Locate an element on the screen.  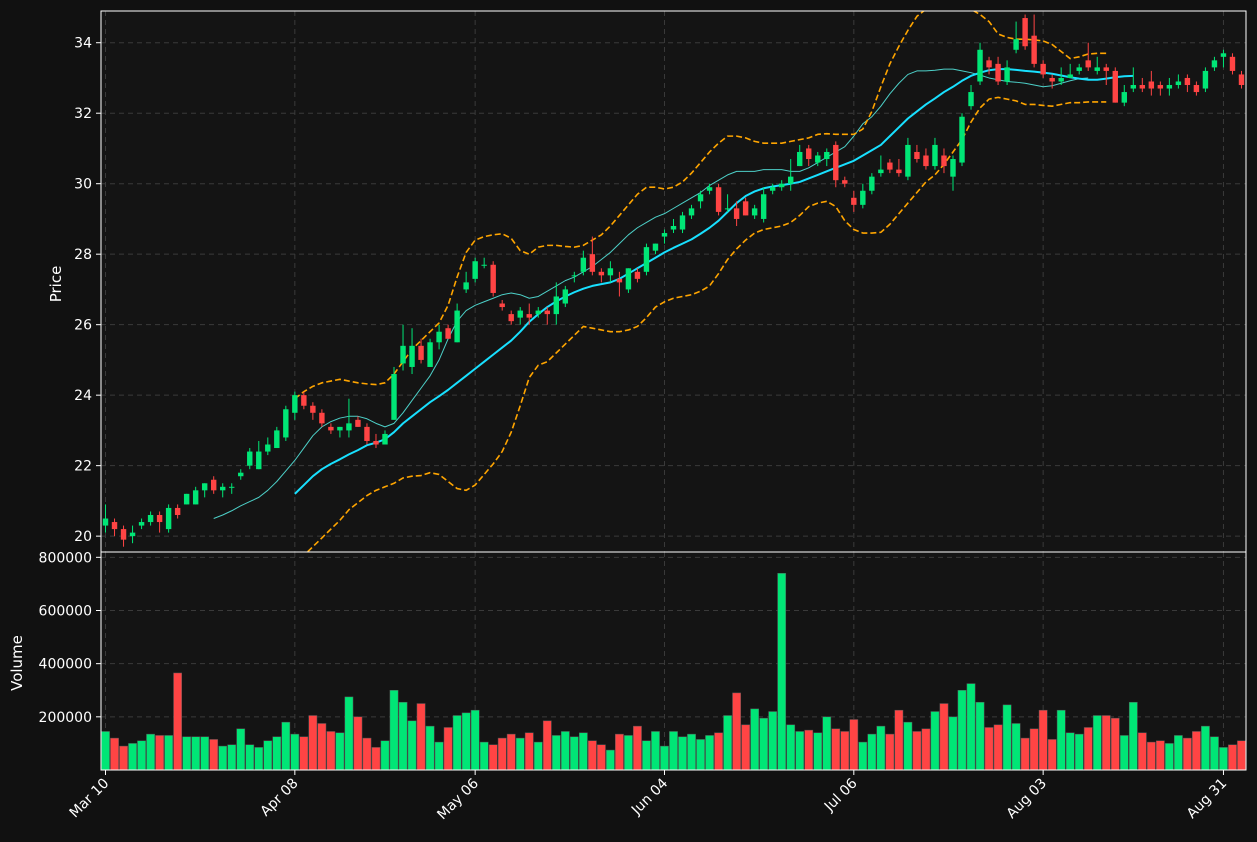
price-tick-label: 30 is located at coordinates (83, 185).